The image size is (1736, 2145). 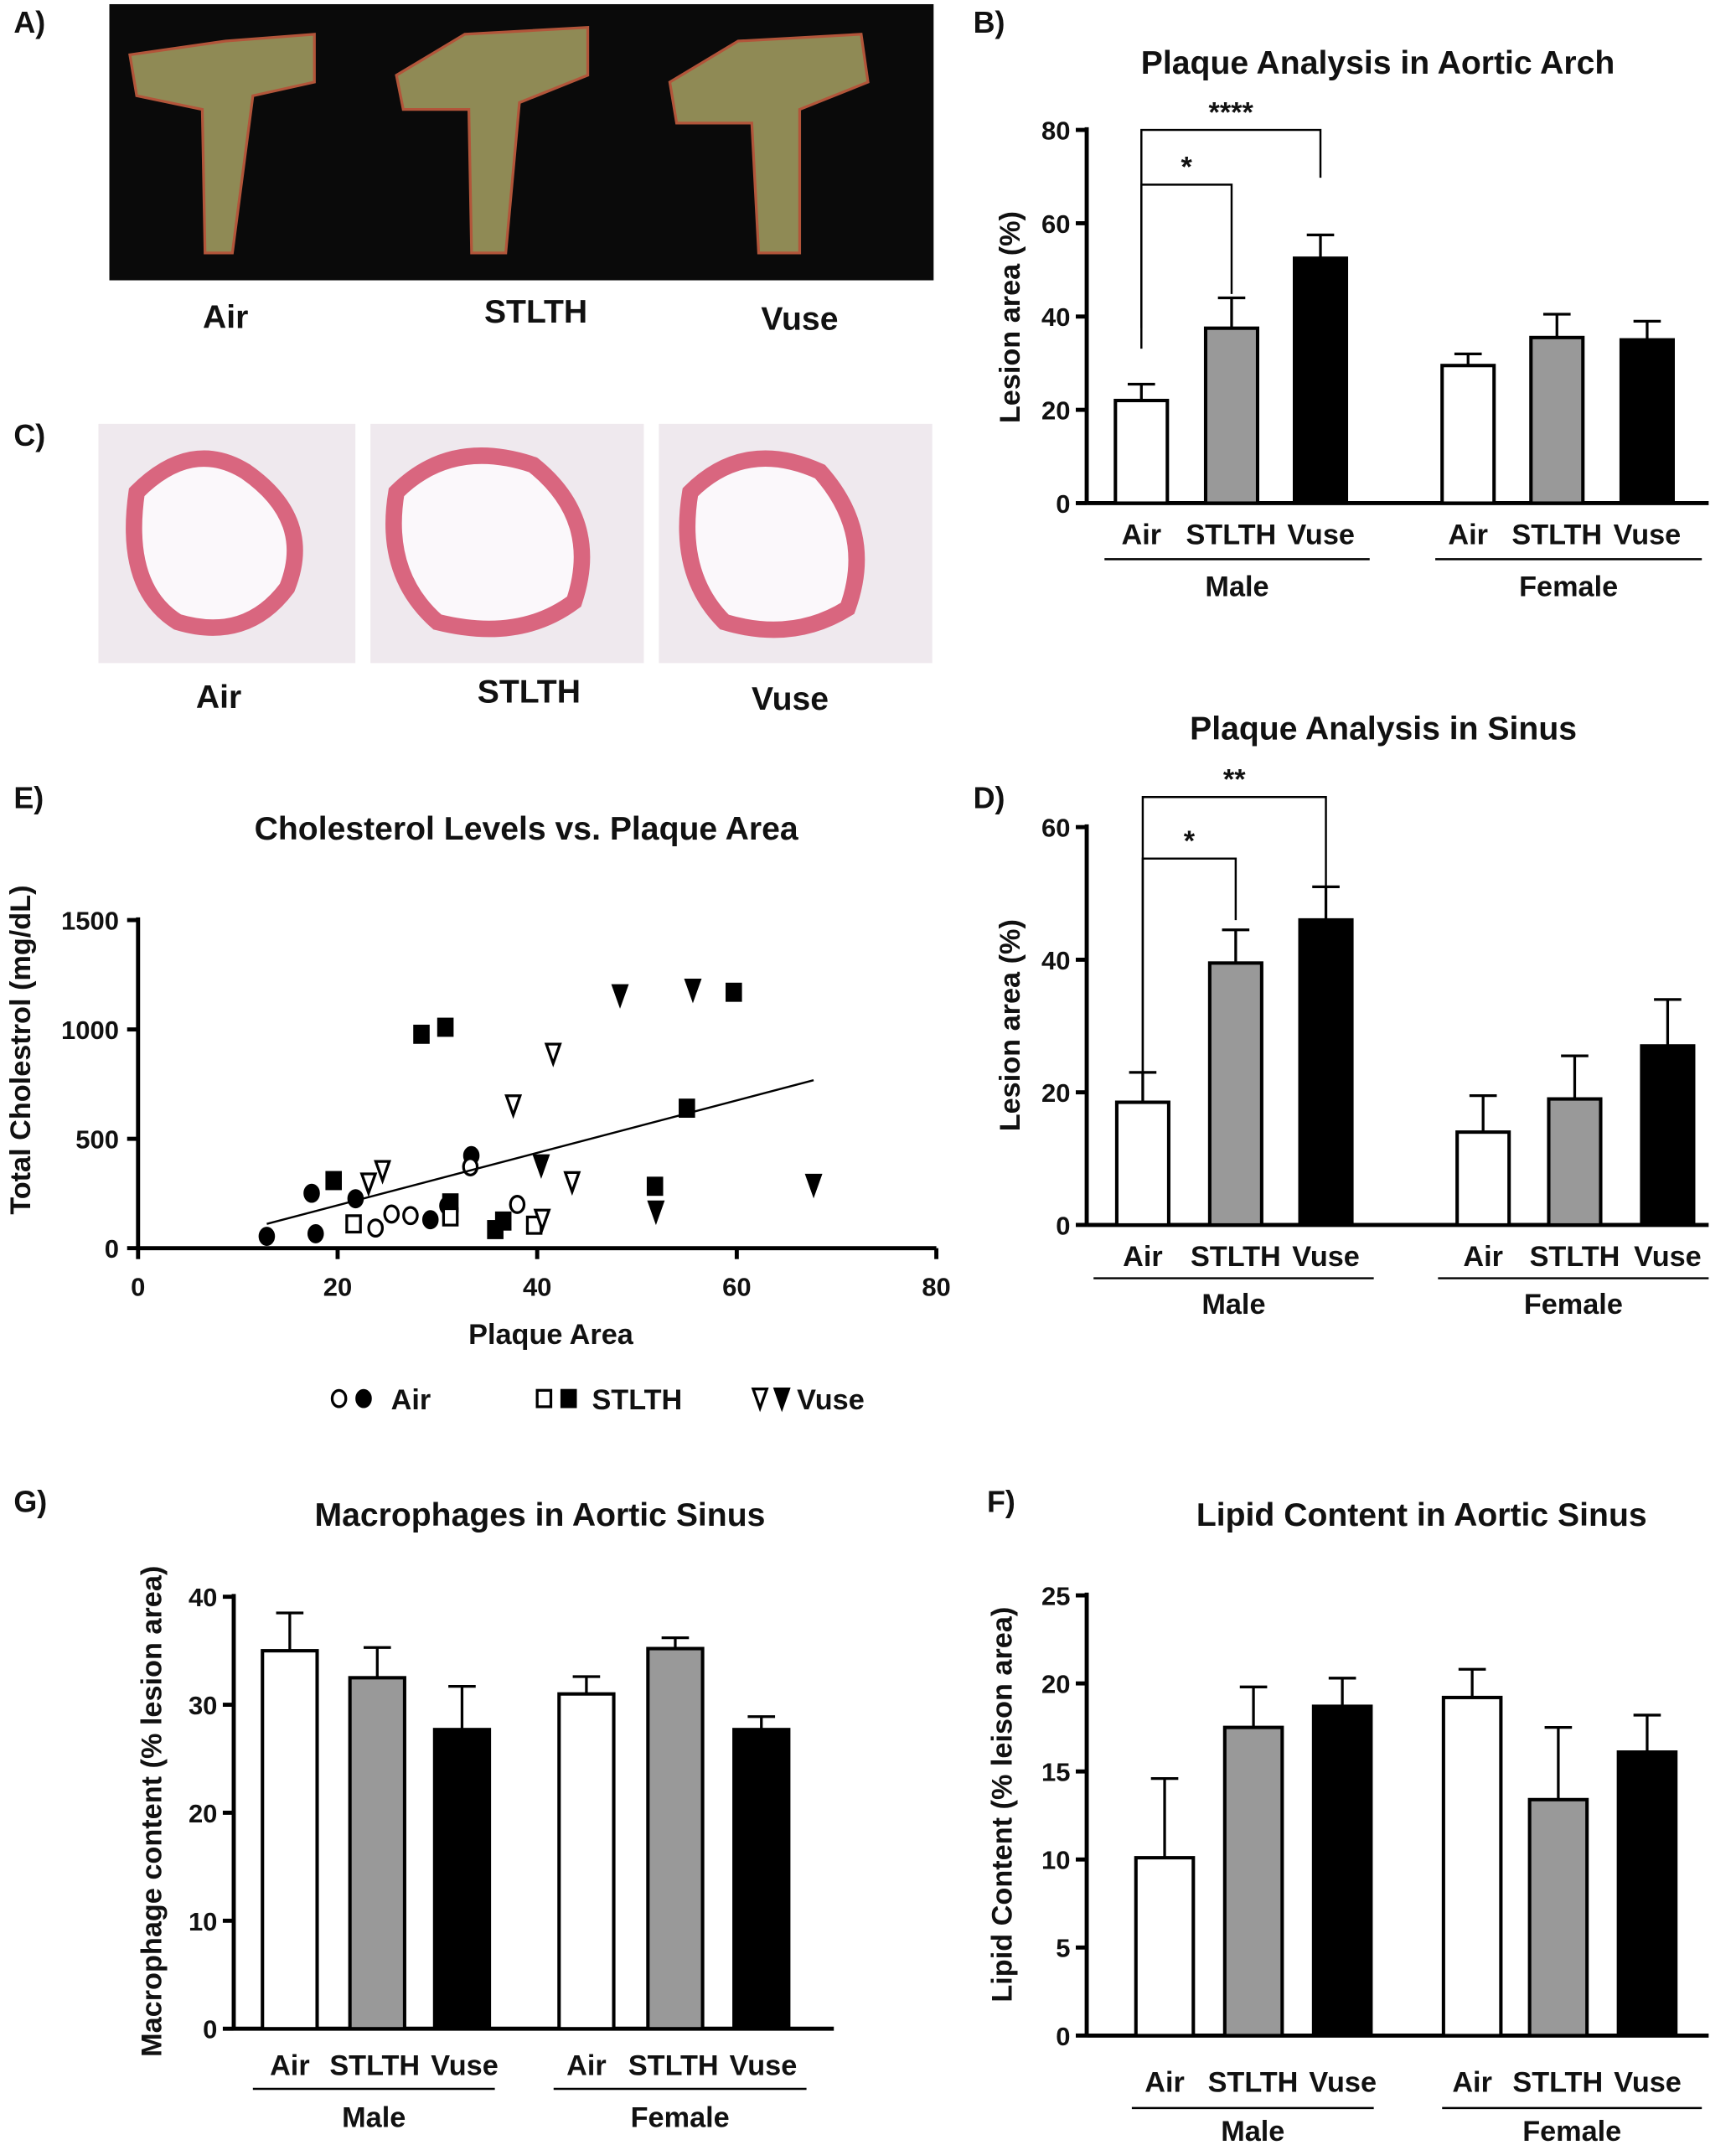 I want to click on panel-letter: D), so click(x=989, y=797).